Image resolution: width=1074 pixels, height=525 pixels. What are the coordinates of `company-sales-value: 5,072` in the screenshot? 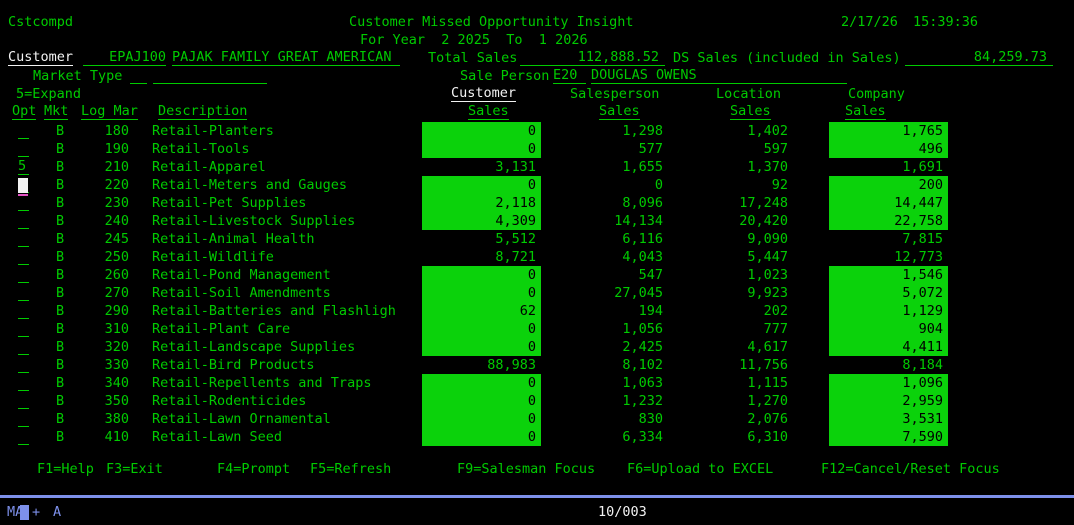 It's located at (888, 293).